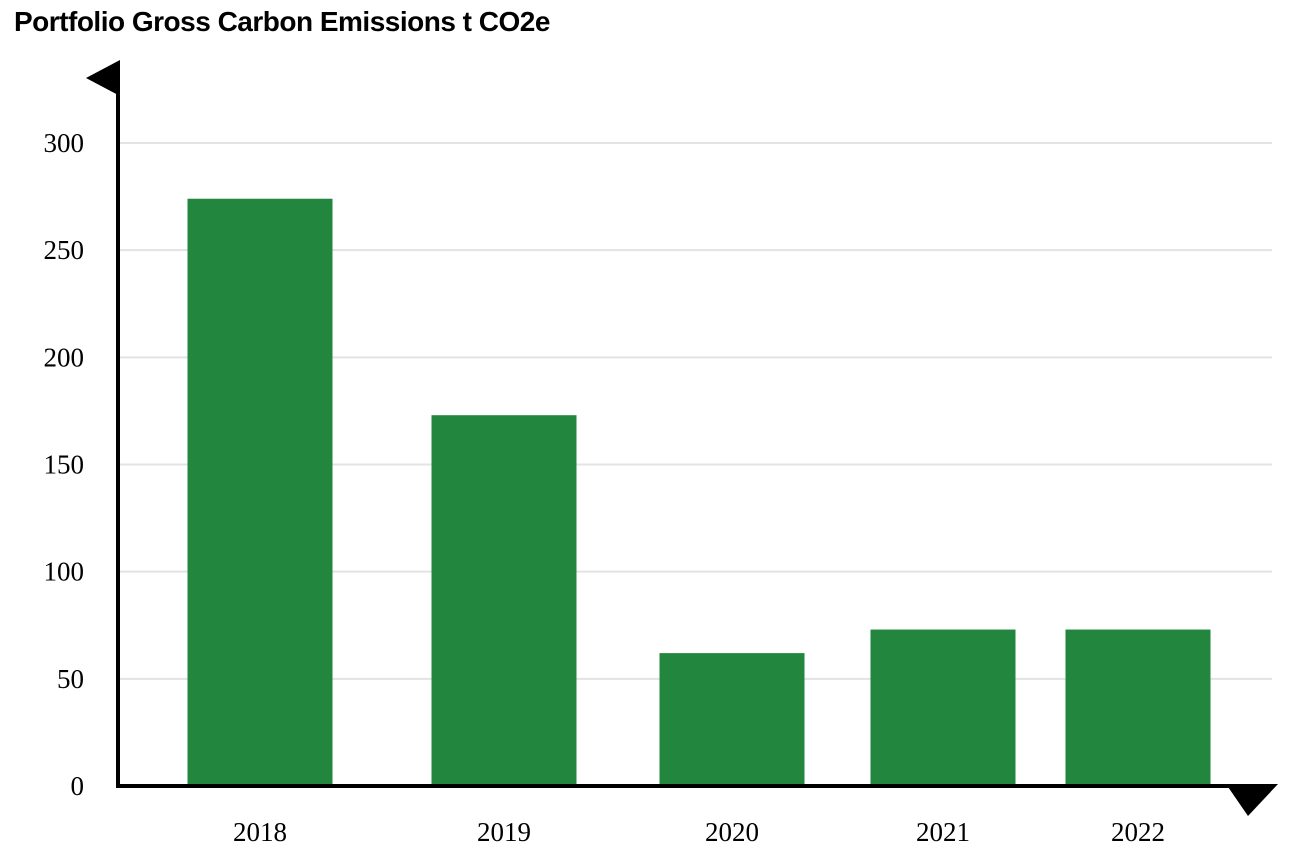 The width and height of the screenshot is (1290, 852). I want to click on y-axis-ticks: 0 50 100 150 200 250 300, so click(64, 464).